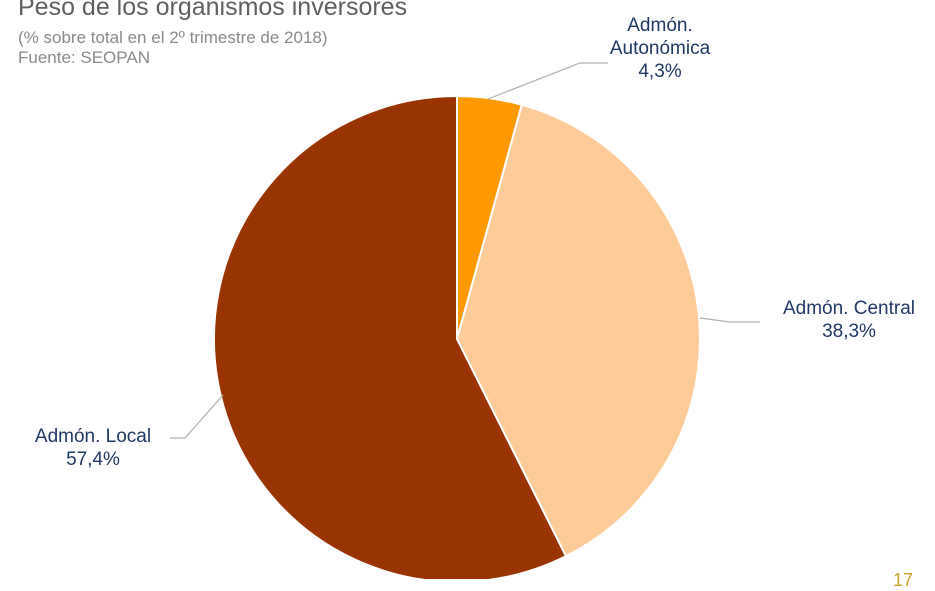  I want to click on slice-label: Admón. Central 38,3%, so click(849, 320).